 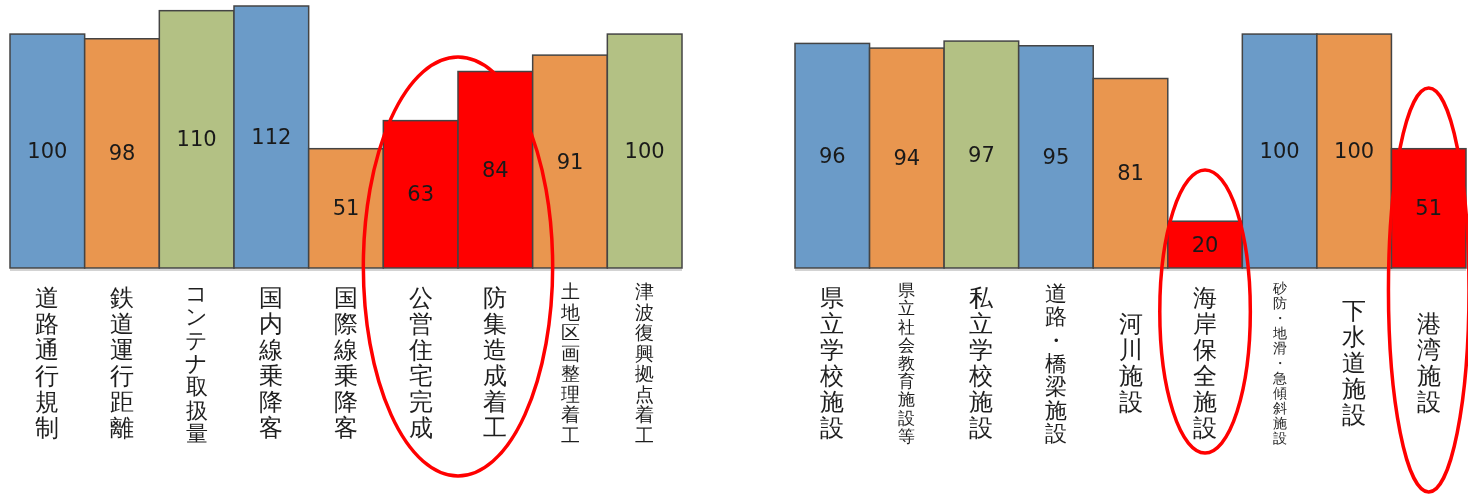 I want to click on x-tick-label: 鉄道運行距離, so click(x=122, y=363).